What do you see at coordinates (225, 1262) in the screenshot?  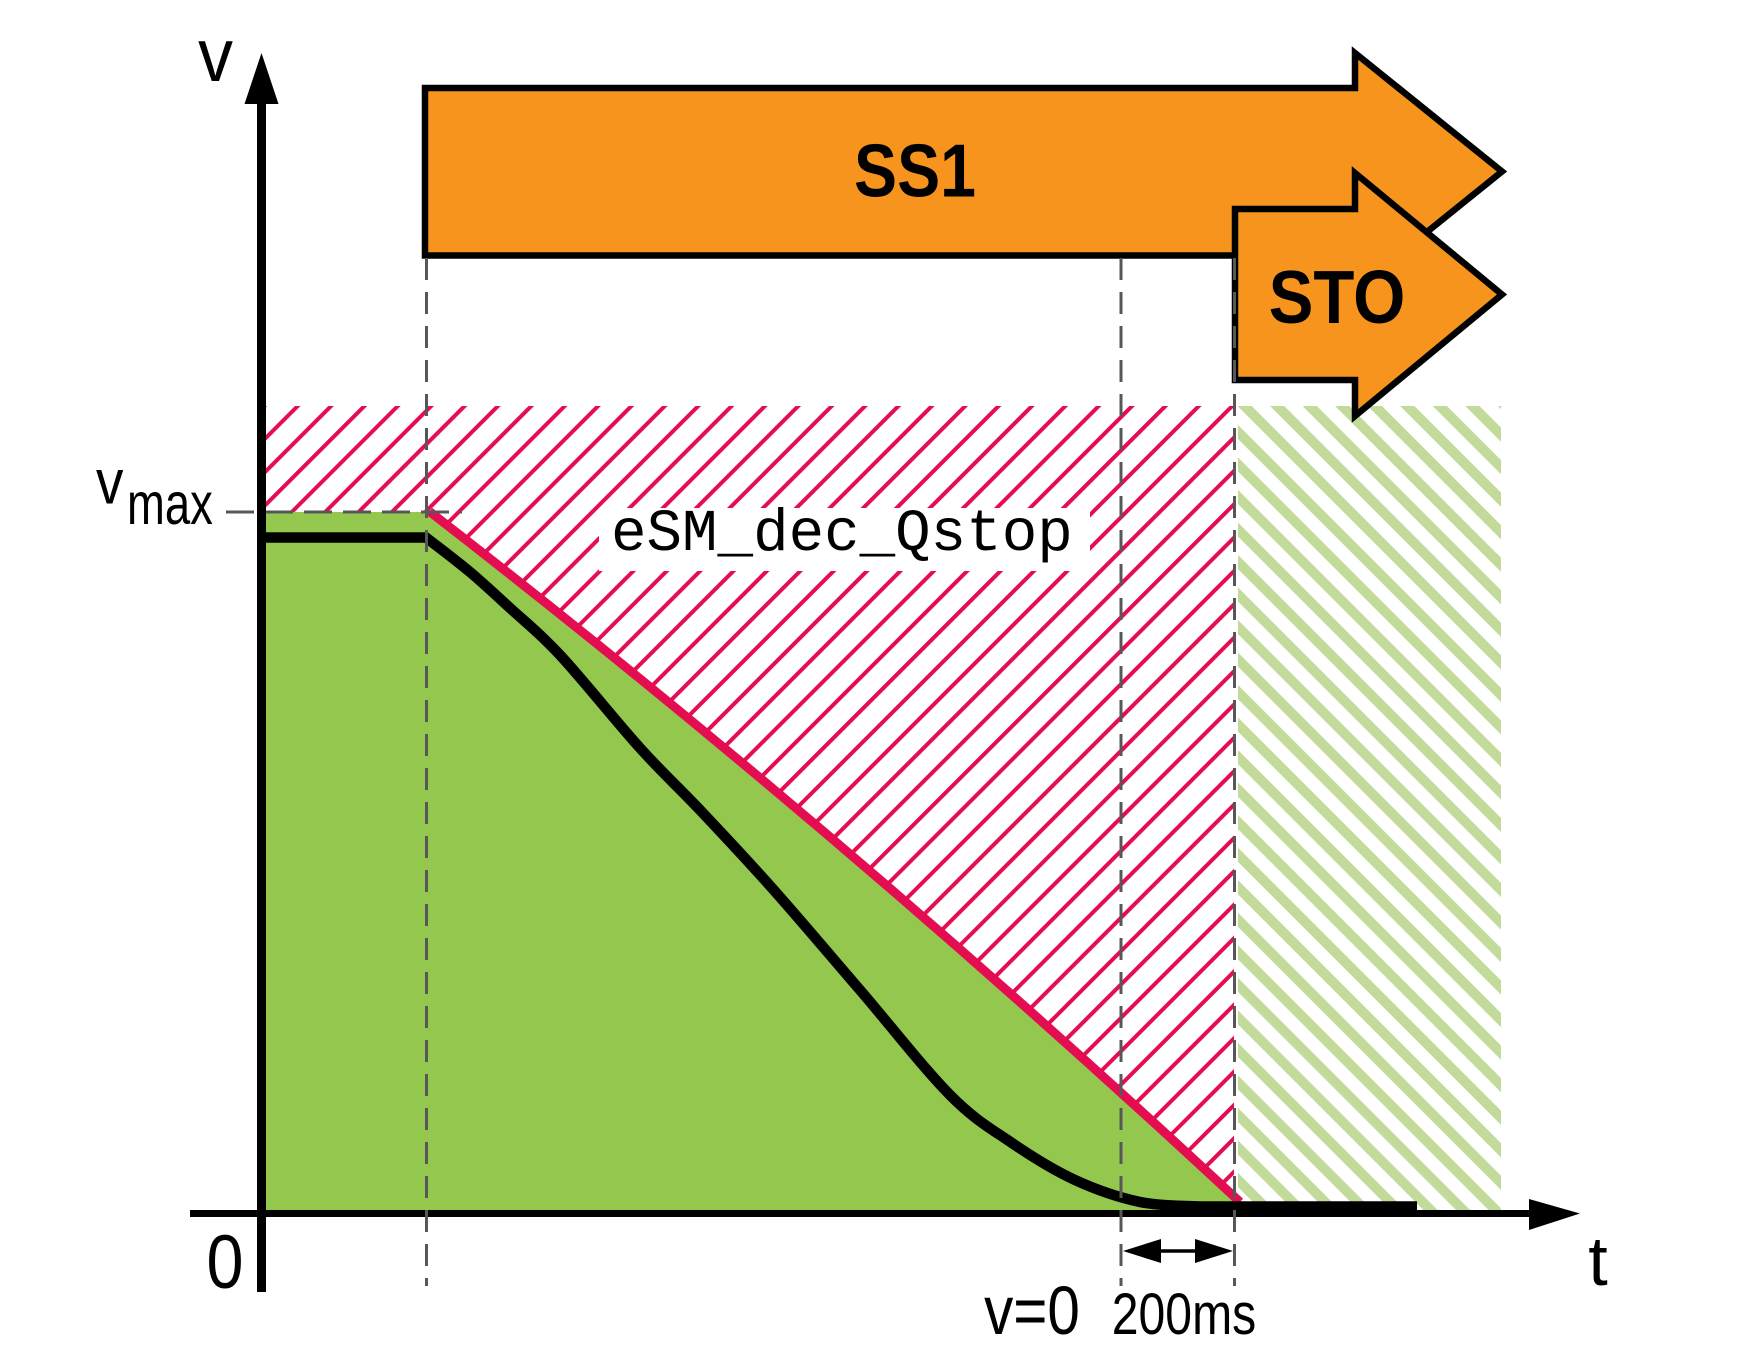 I see `svg-text: 0` at bounding box center [225, 1262].